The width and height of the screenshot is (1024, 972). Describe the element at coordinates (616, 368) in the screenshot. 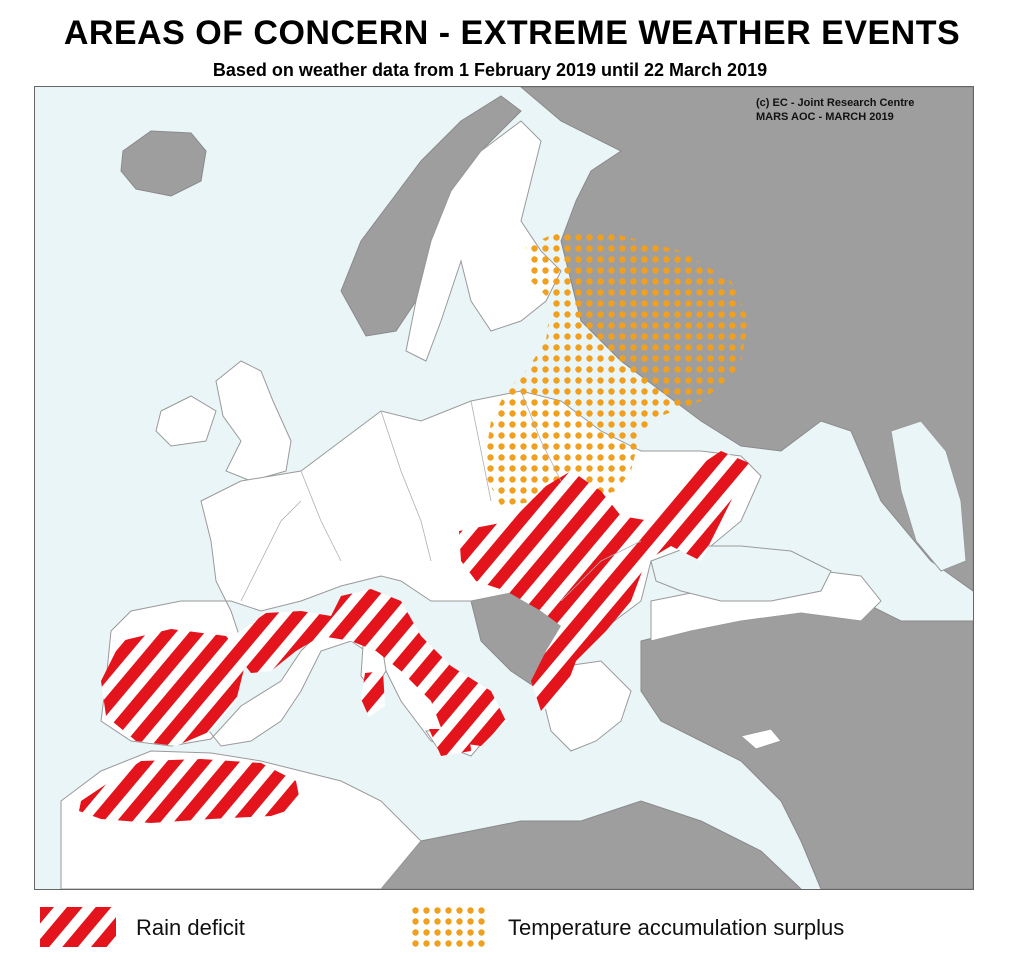

I see `temperature-surplus-area` at that location.